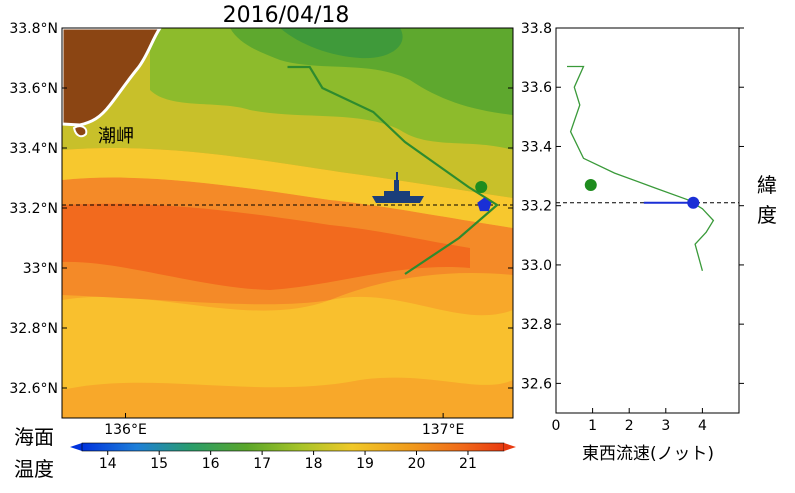 This screenshot has width=795, height=493. What do you see at coordinates (112, 77) in the screenshot?
I see `land-kii-peninsula` at bounding box center [112, 77].